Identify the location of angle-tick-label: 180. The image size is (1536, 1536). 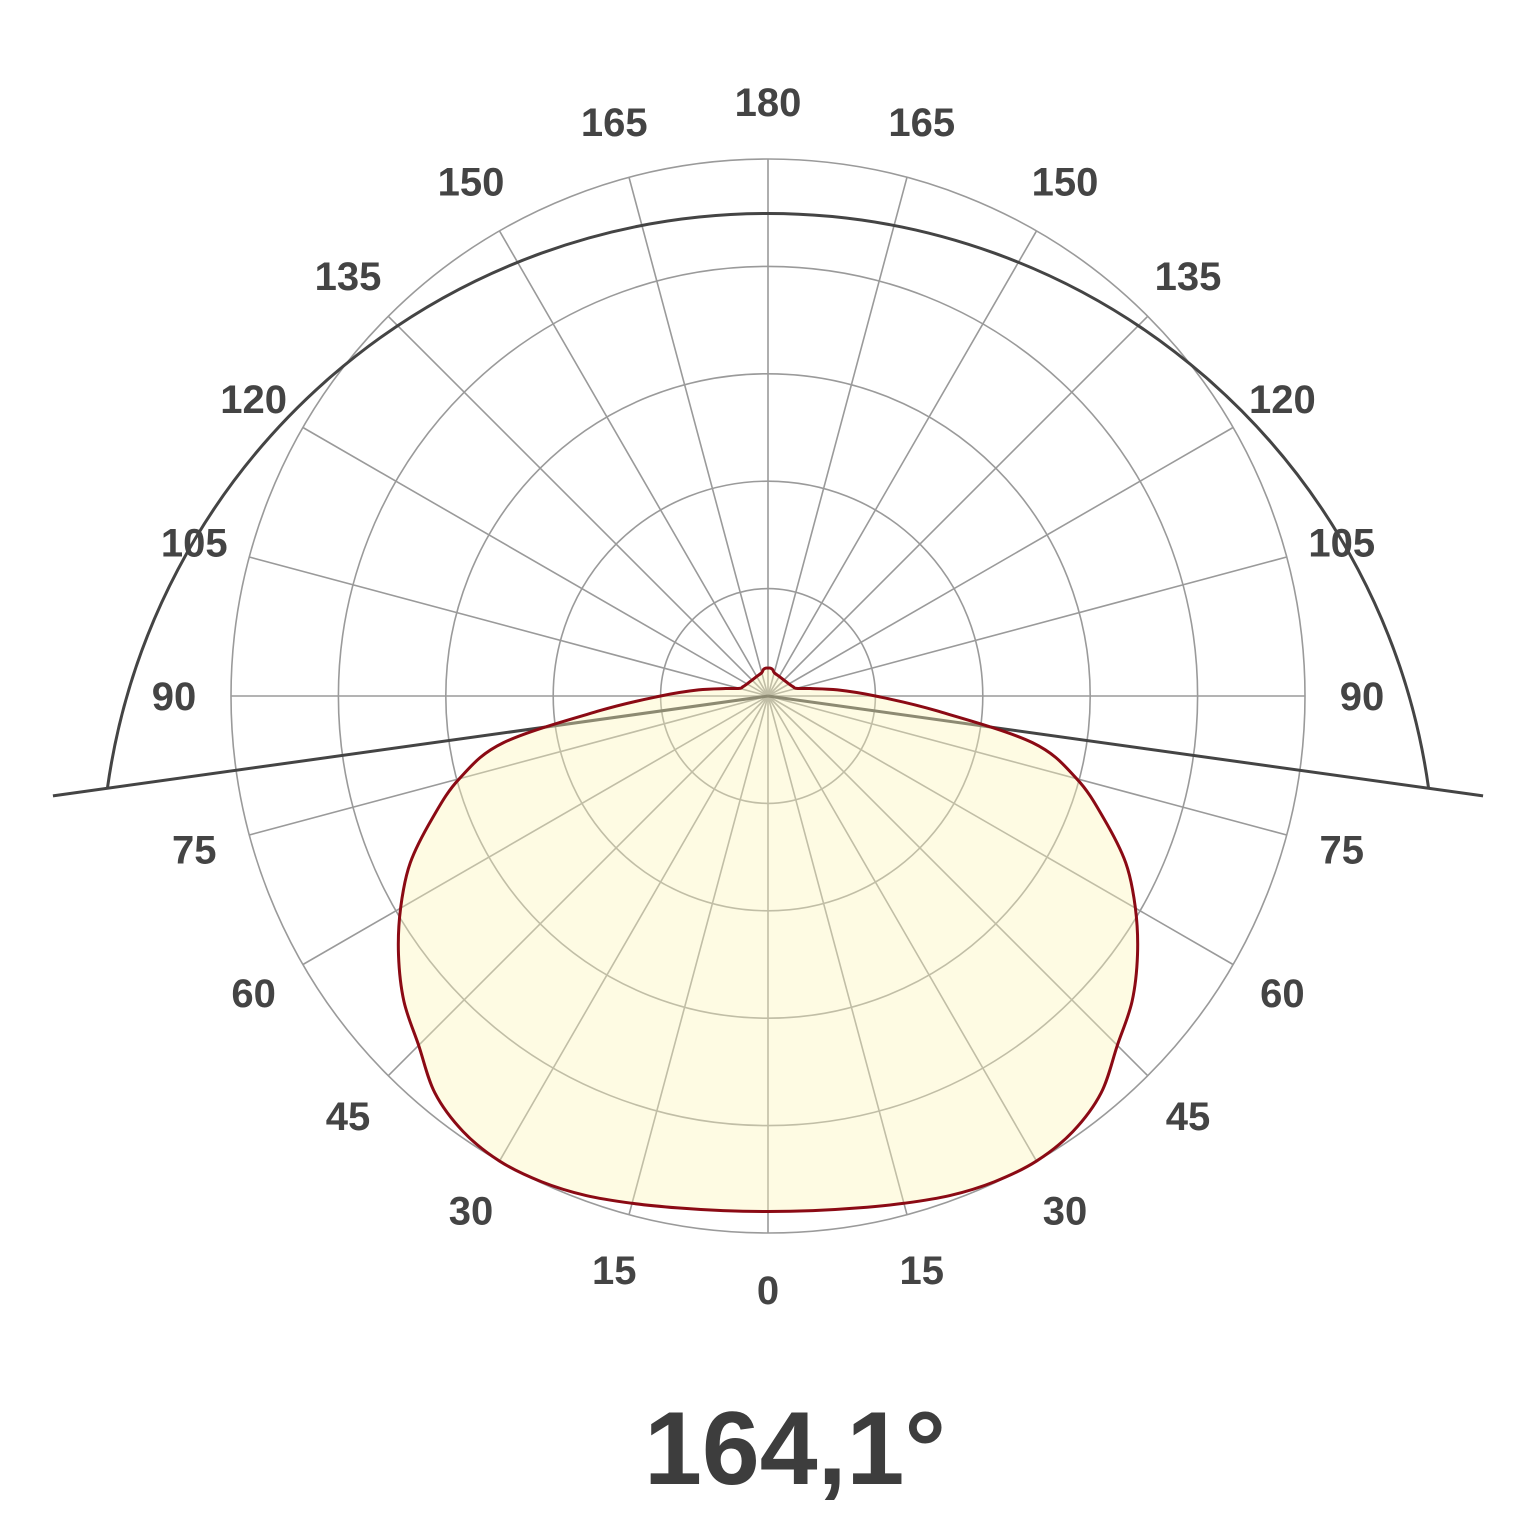
(768, 103).